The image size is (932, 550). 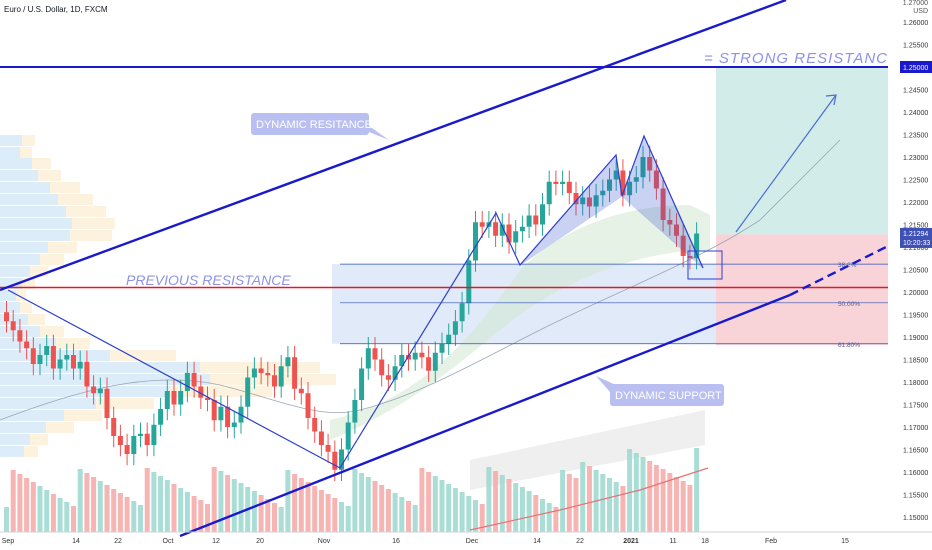 I want to click on dynamic-support-text: DYNAMIC SUPPORT, so click(x=668, y=396).